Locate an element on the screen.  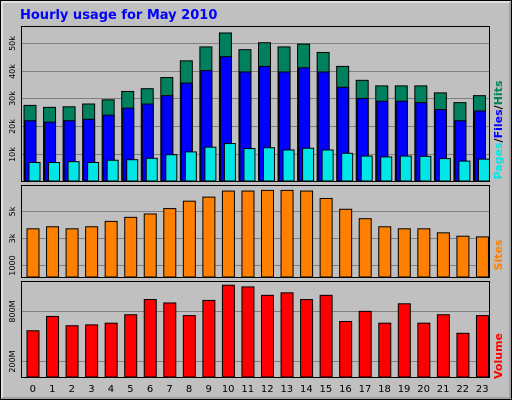
y-tick-label-hits: 50k is located at coordinates (12, 43).